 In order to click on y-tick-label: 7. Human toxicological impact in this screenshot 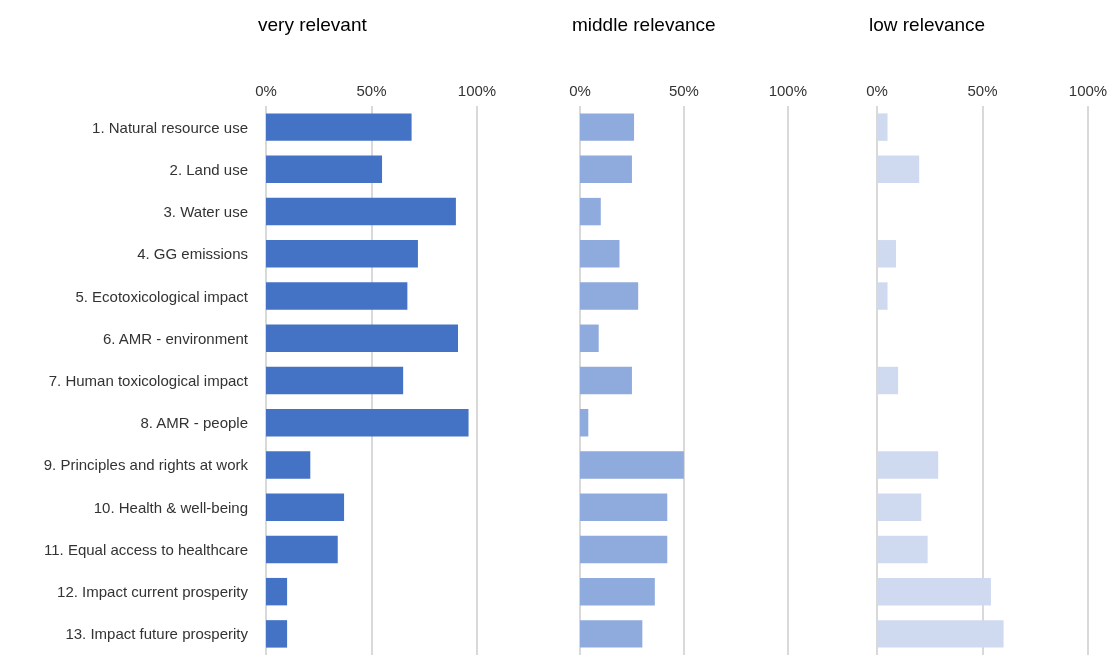, I will do `click(148, 380)`.